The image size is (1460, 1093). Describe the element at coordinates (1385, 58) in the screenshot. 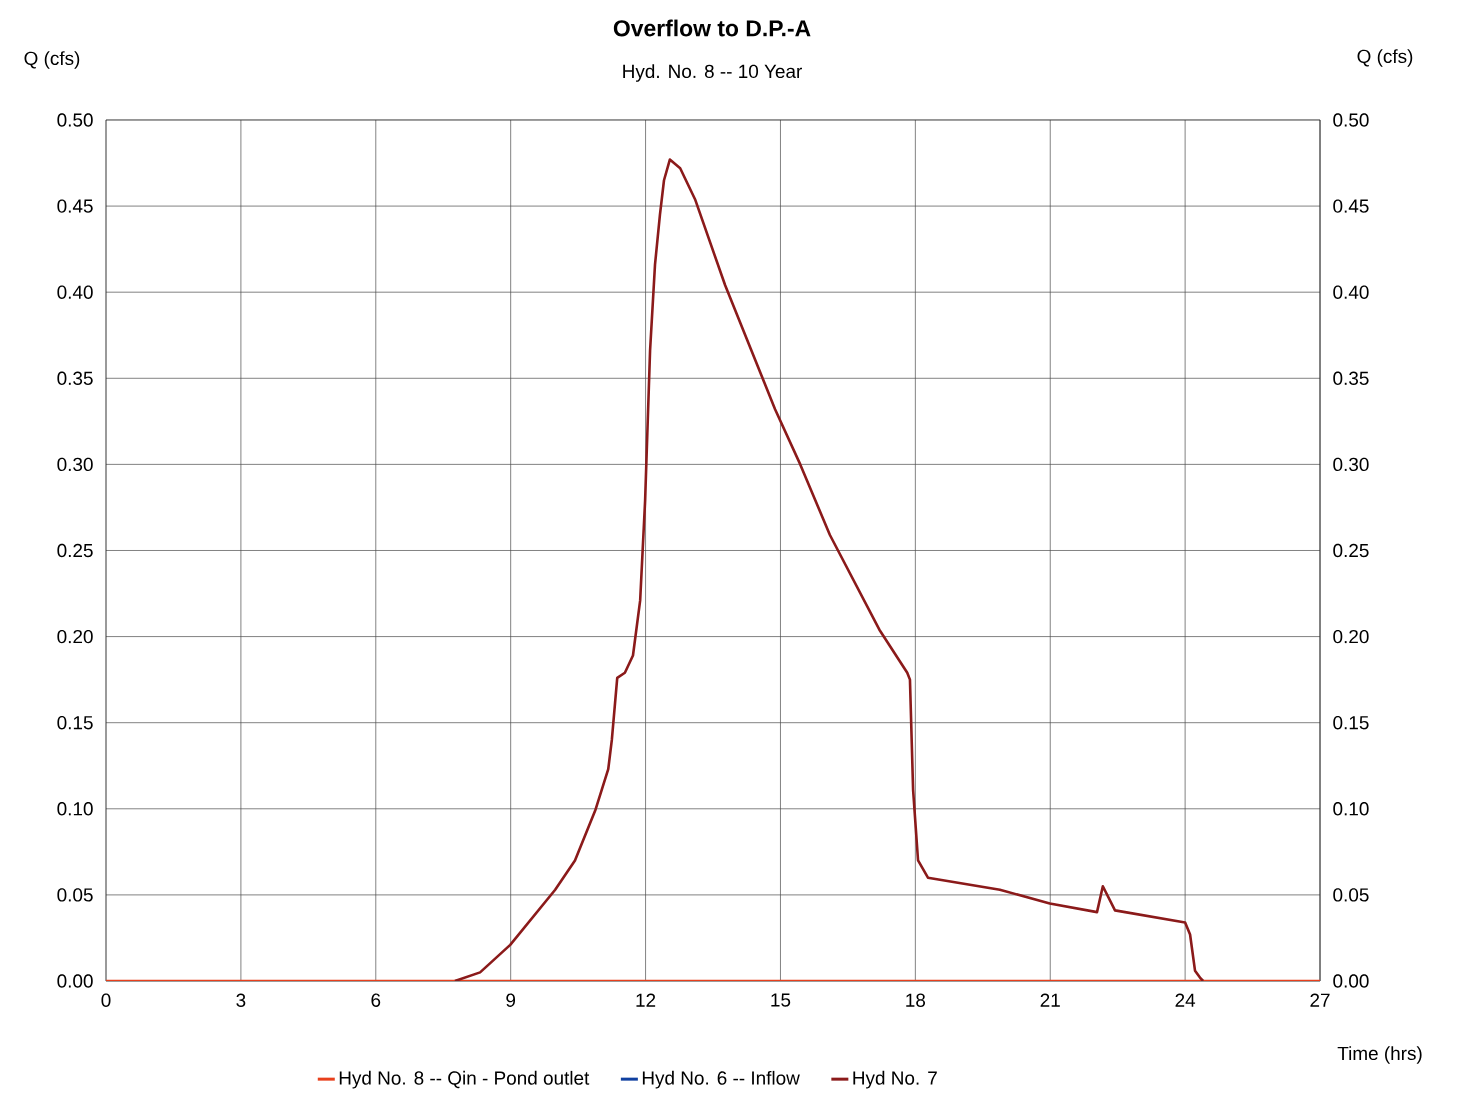

I see `y2-axis-title: Q (cfs)` at that location.